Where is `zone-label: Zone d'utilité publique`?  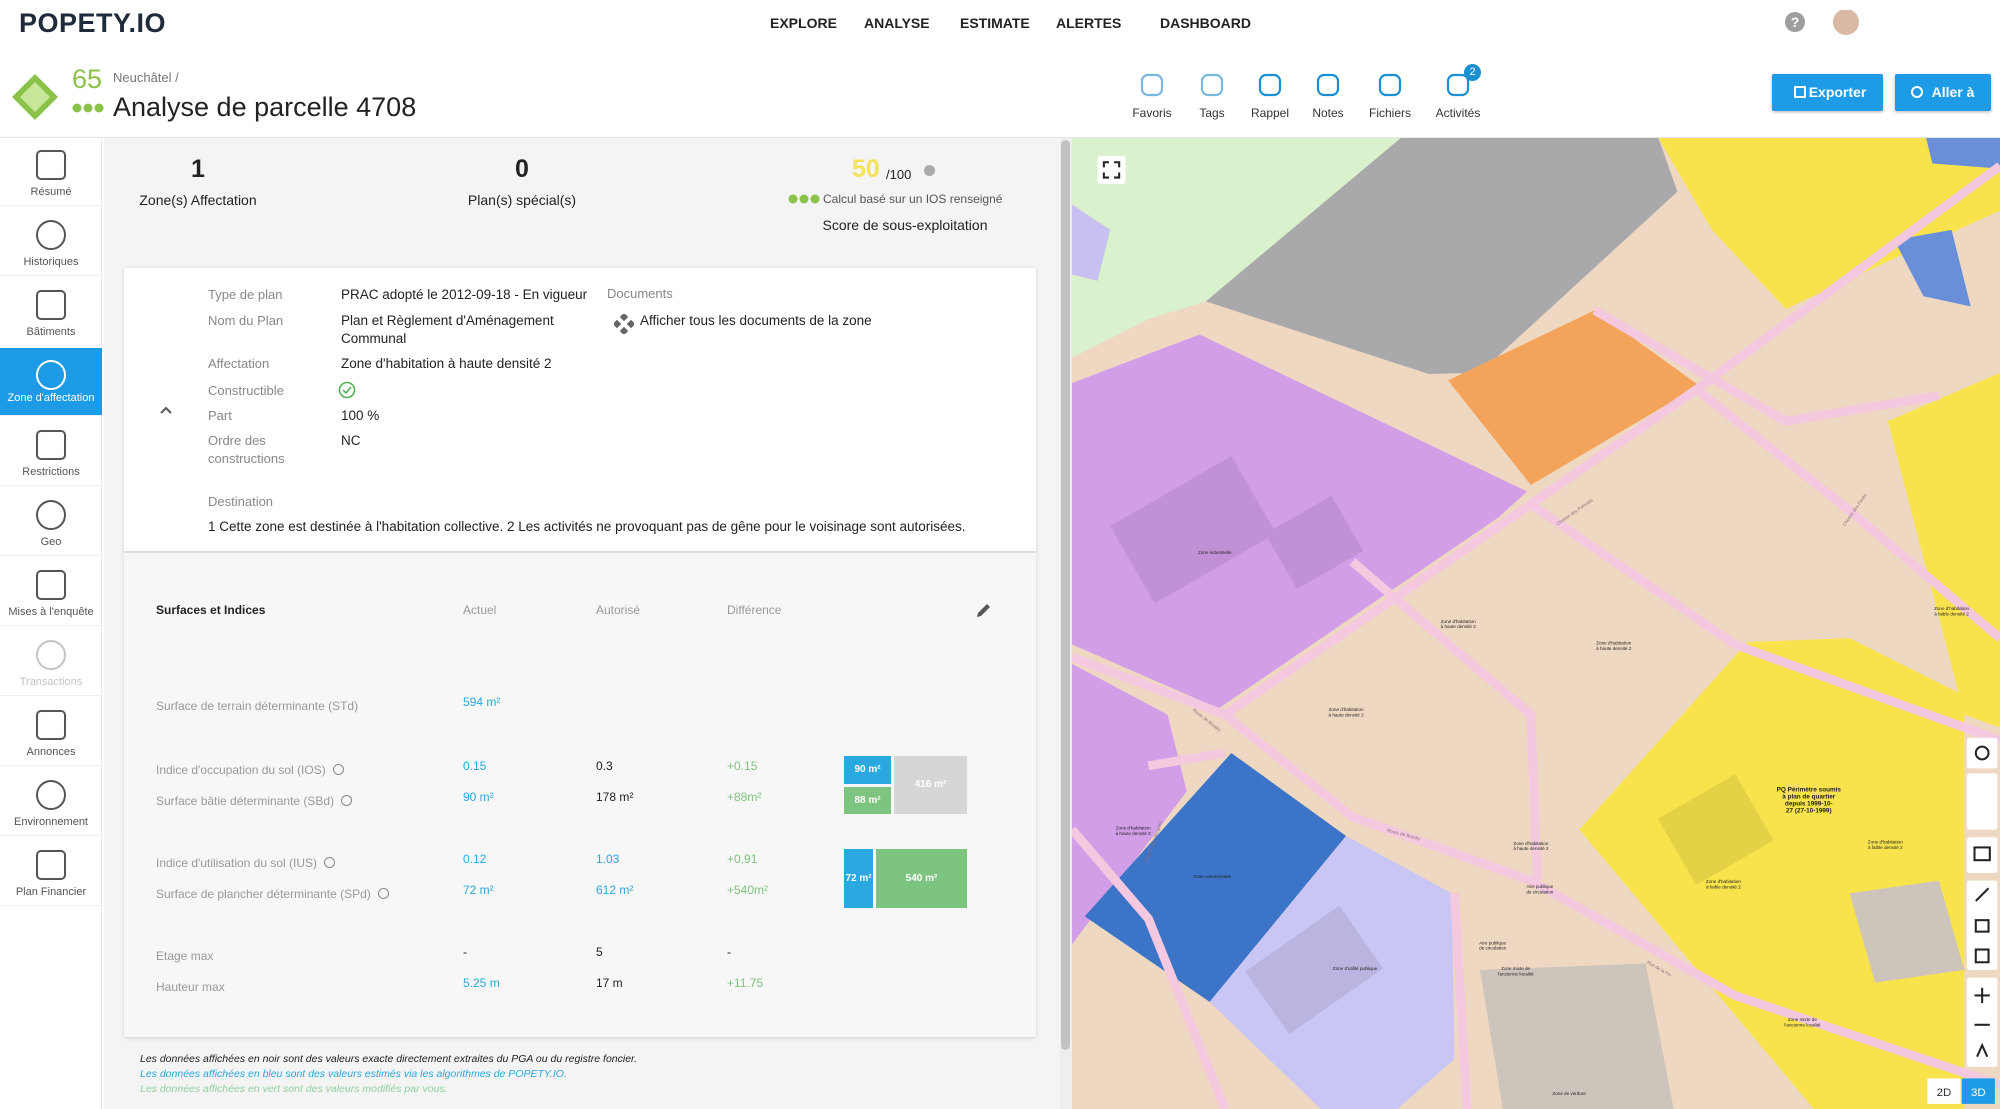
zone-label: Zone d'utilité publique is located at coordinates (1355, 968).